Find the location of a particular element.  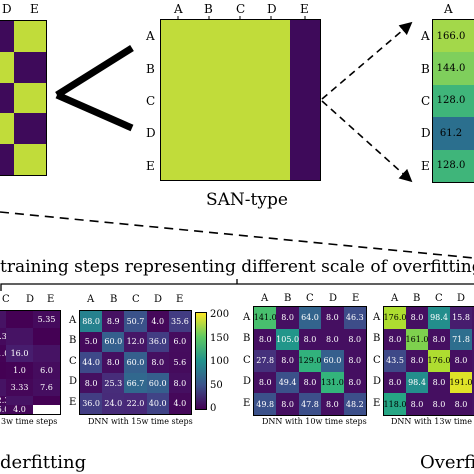

heat-cell: 36.0 is located at coordinates (91, 403).